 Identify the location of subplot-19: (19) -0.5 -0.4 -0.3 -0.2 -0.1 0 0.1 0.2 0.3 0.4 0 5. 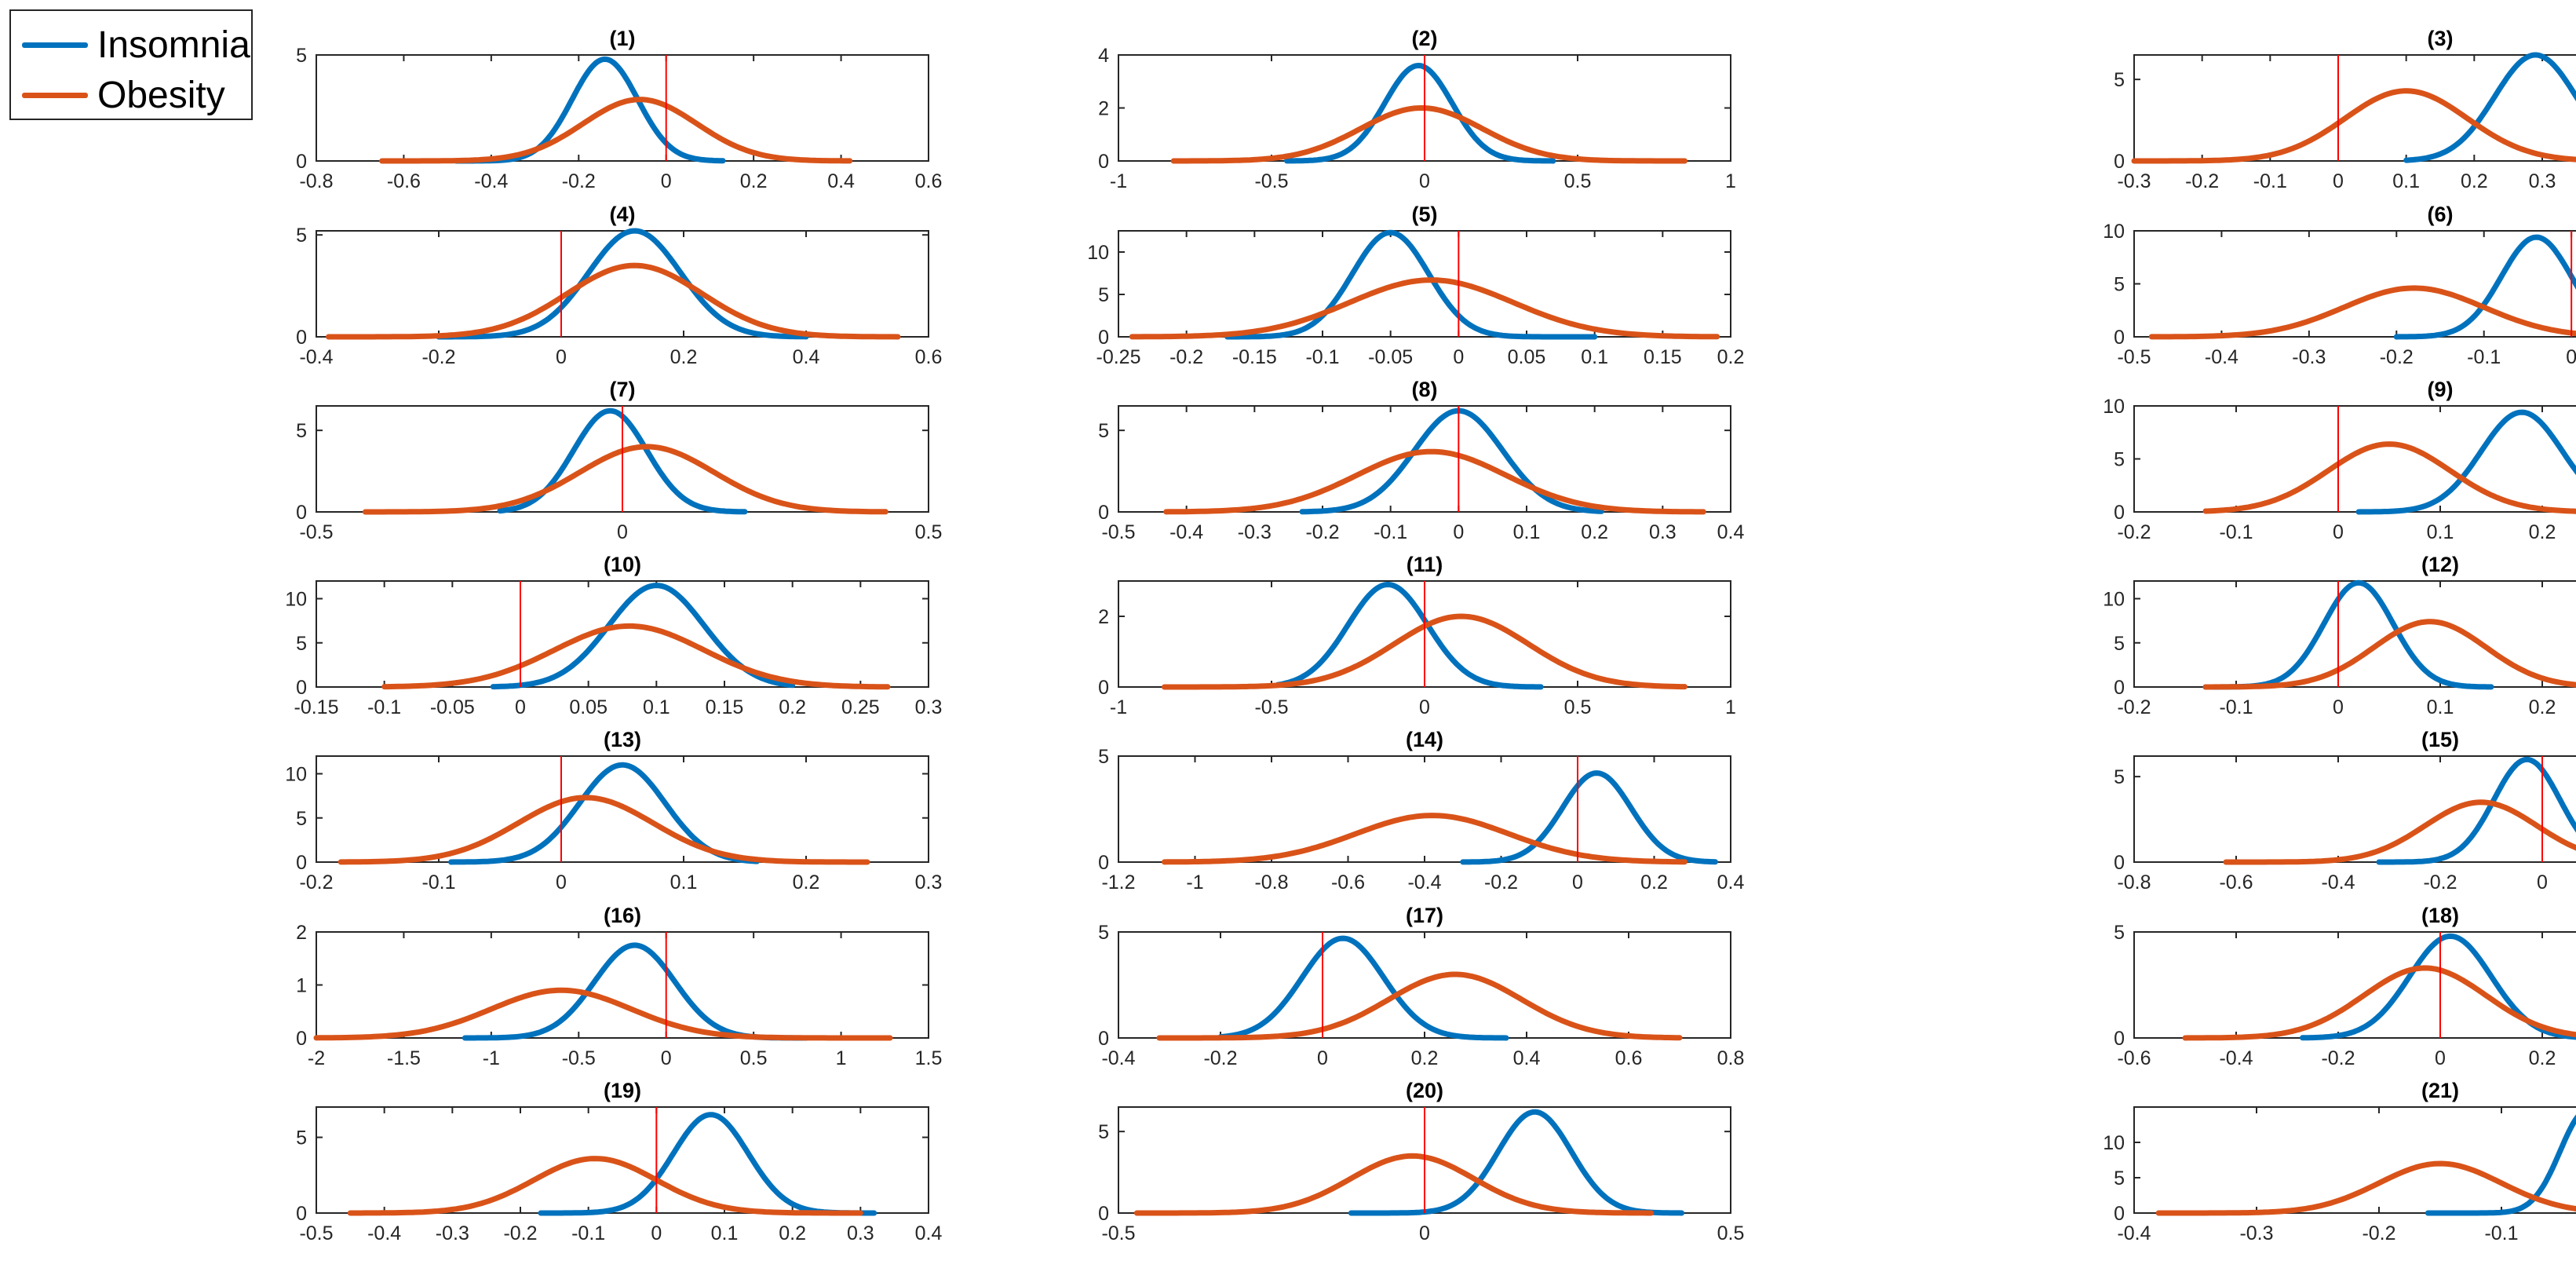
(619, 1161).